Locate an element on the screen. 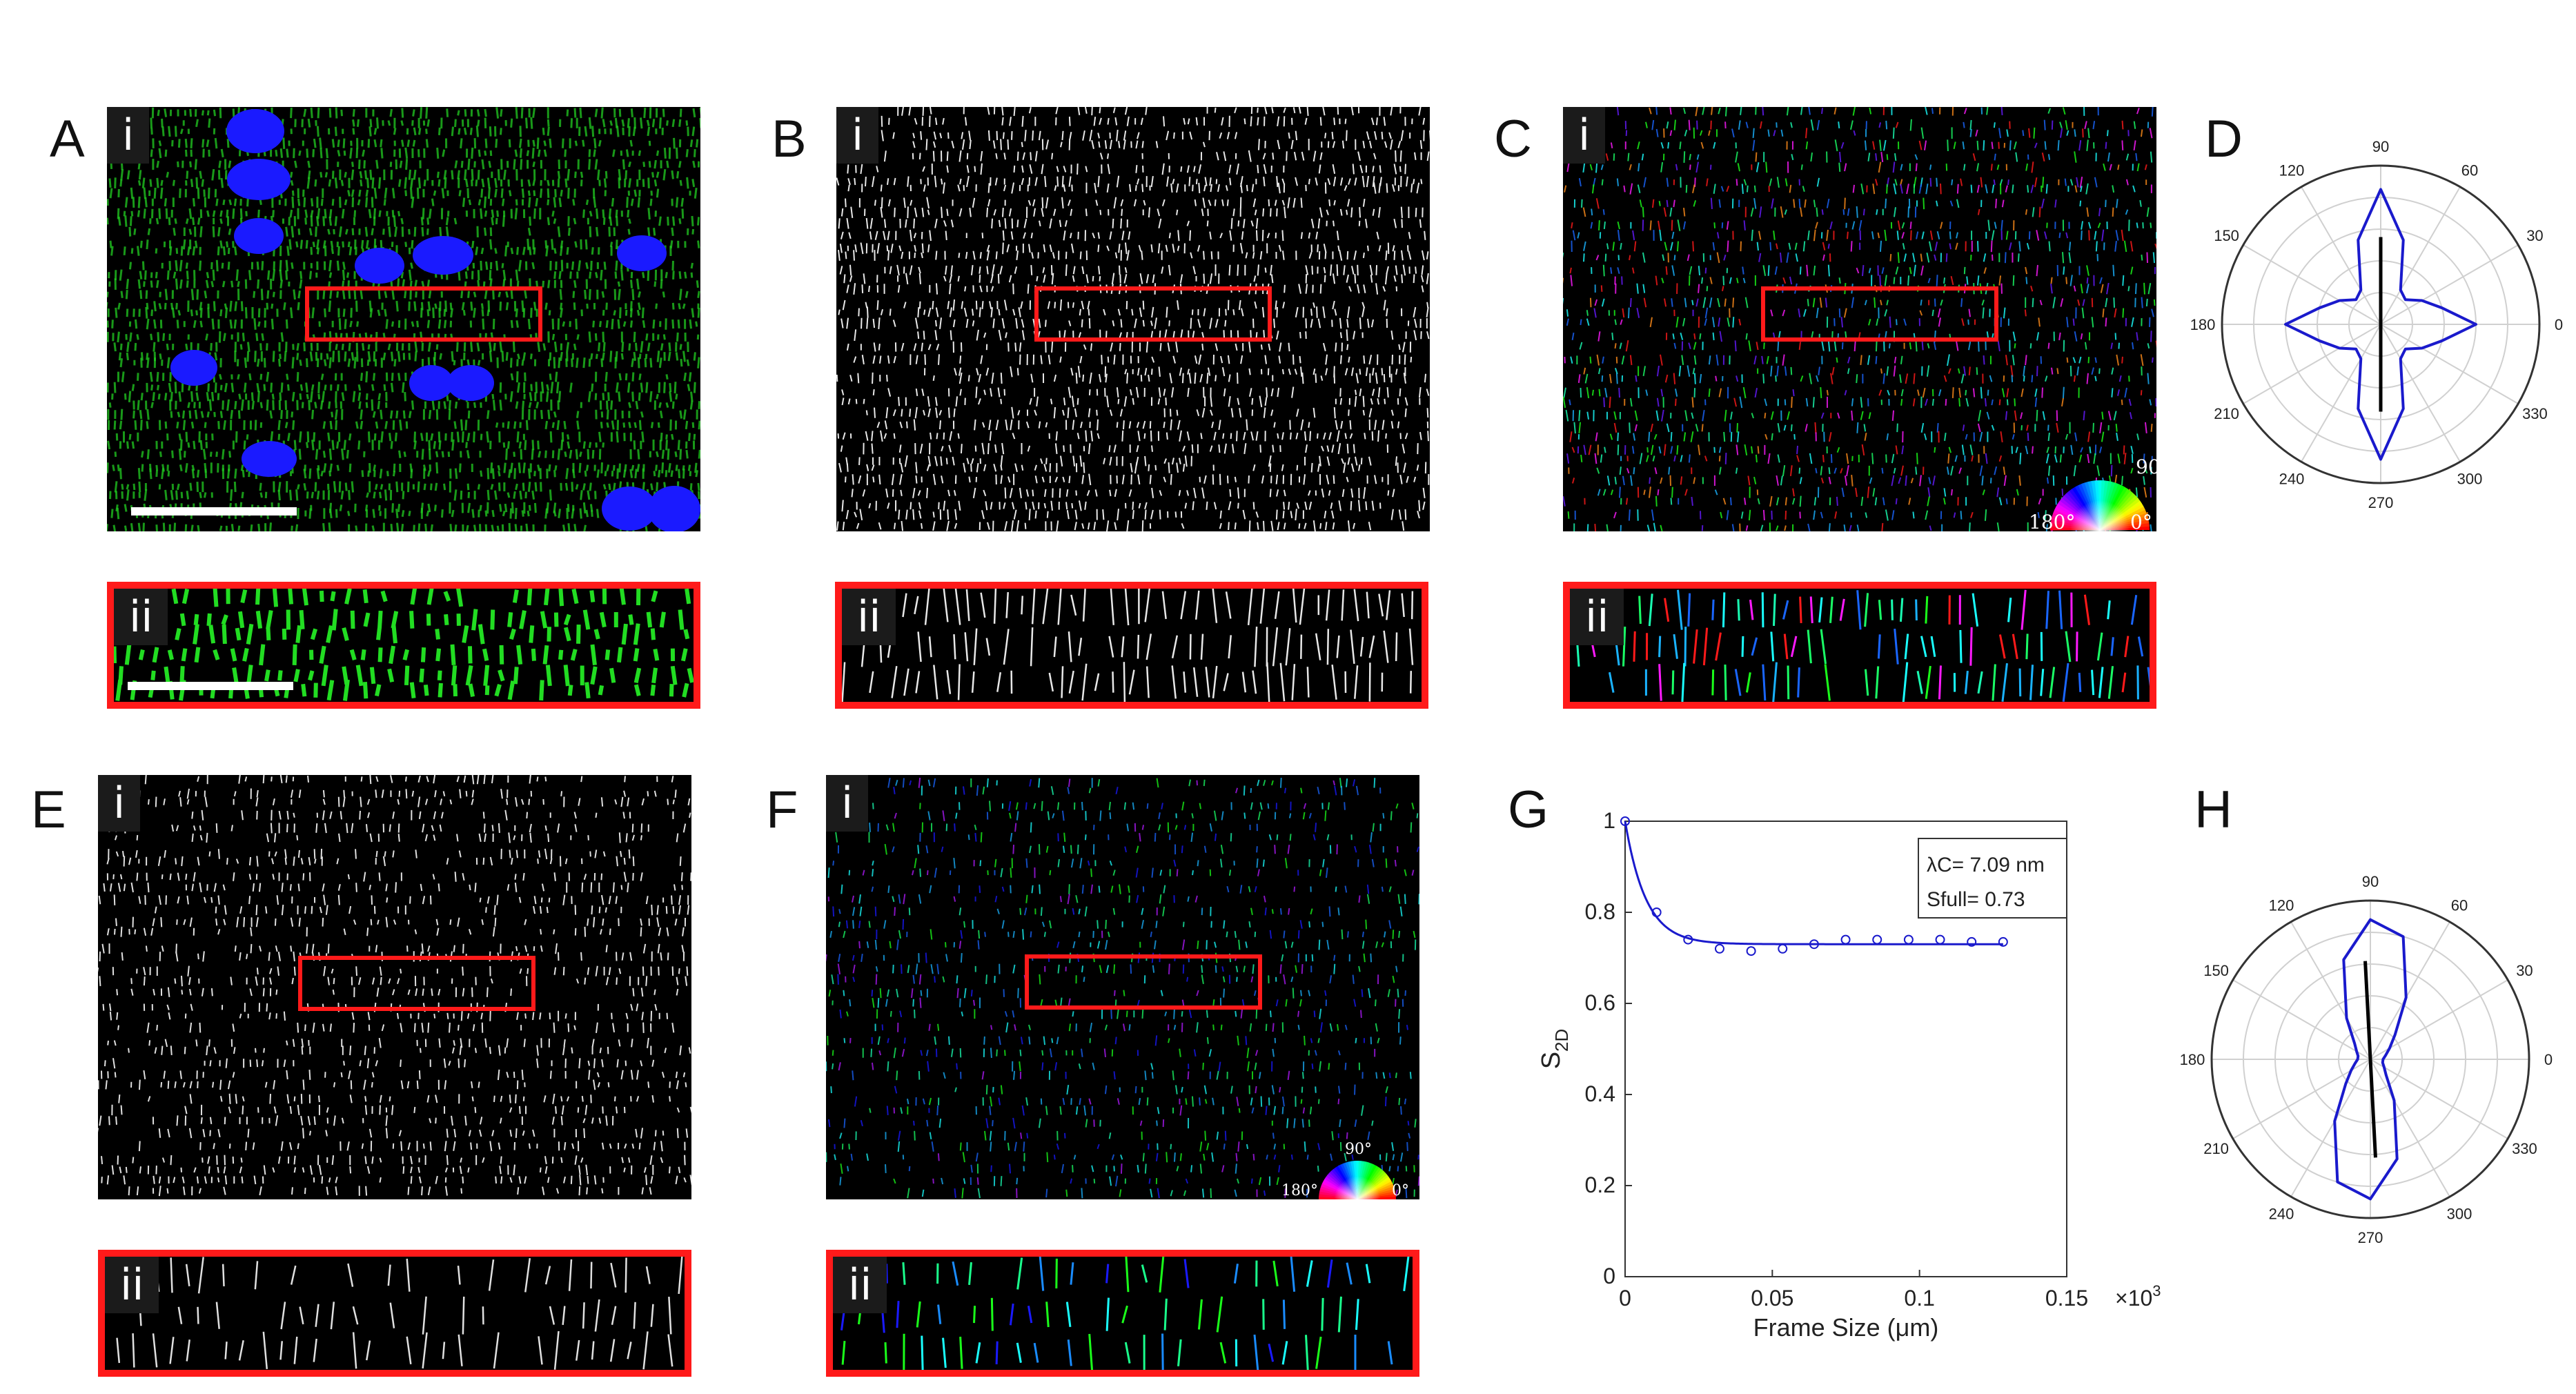  panel-label-d: D is located at coordinates (2224, 139).